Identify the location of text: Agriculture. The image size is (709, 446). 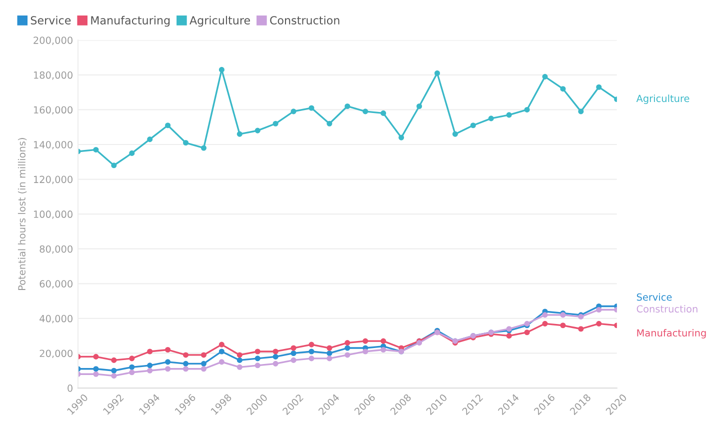
(663, 99).